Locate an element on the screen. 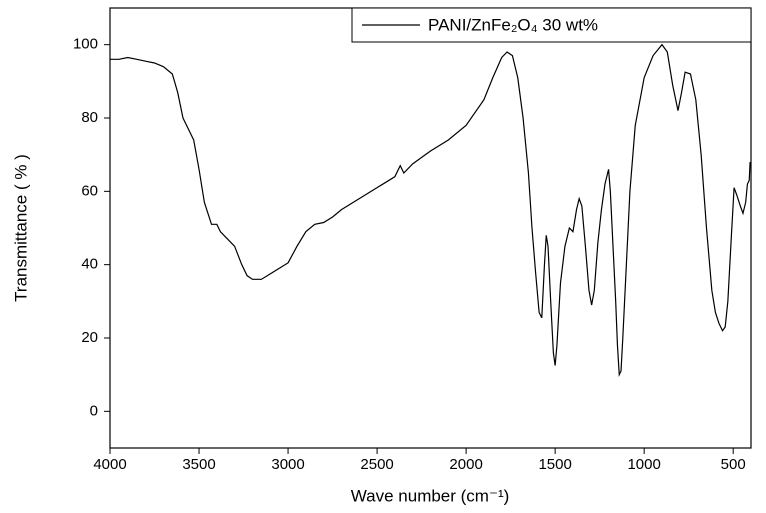 Image resolution: width=766 pixels, height=513 pixels. y-tick-label: 0 is located at coordinates (94, 410).